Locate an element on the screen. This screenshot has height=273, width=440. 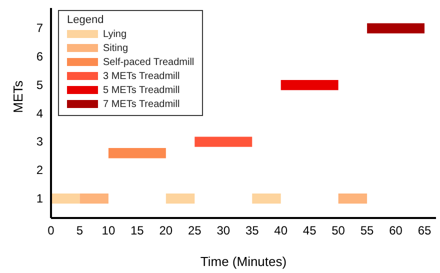
y-tick-label: 6 is located at coordinates (40, 57).